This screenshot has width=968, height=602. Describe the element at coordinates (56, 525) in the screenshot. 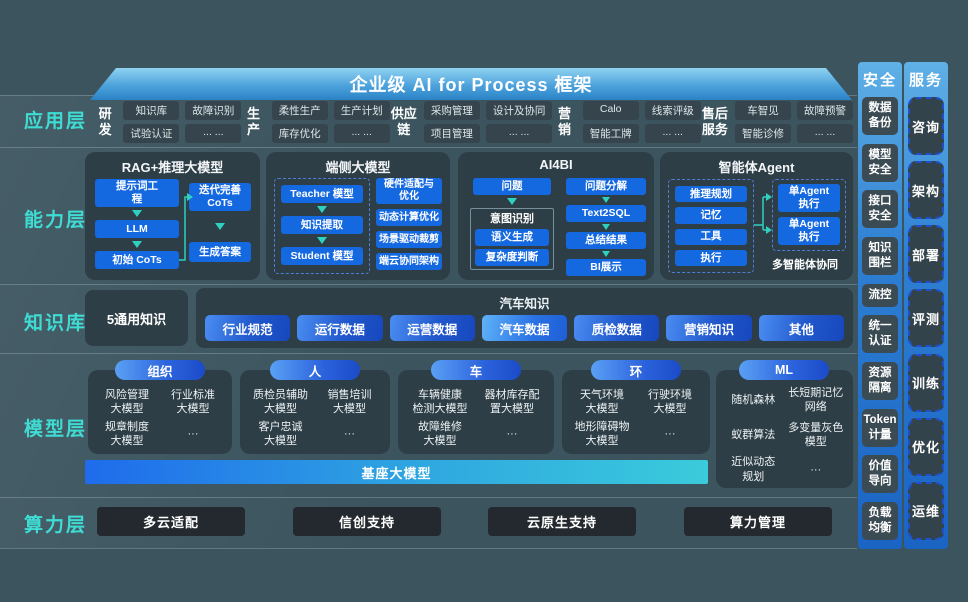

I see `layer-label-compute: 算力层` at that location.